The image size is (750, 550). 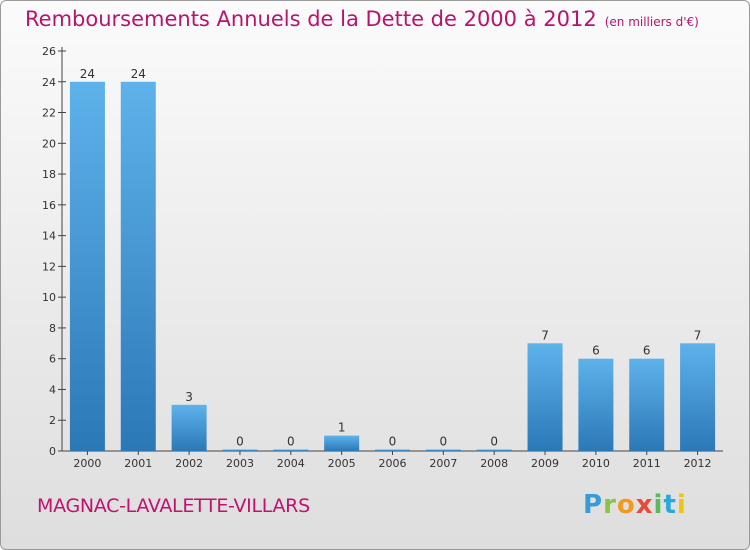 What do you see at coordinates (342, 463) in the screenshot?
I see `x-tick-label: 2005` at bounding box center [342, 463].